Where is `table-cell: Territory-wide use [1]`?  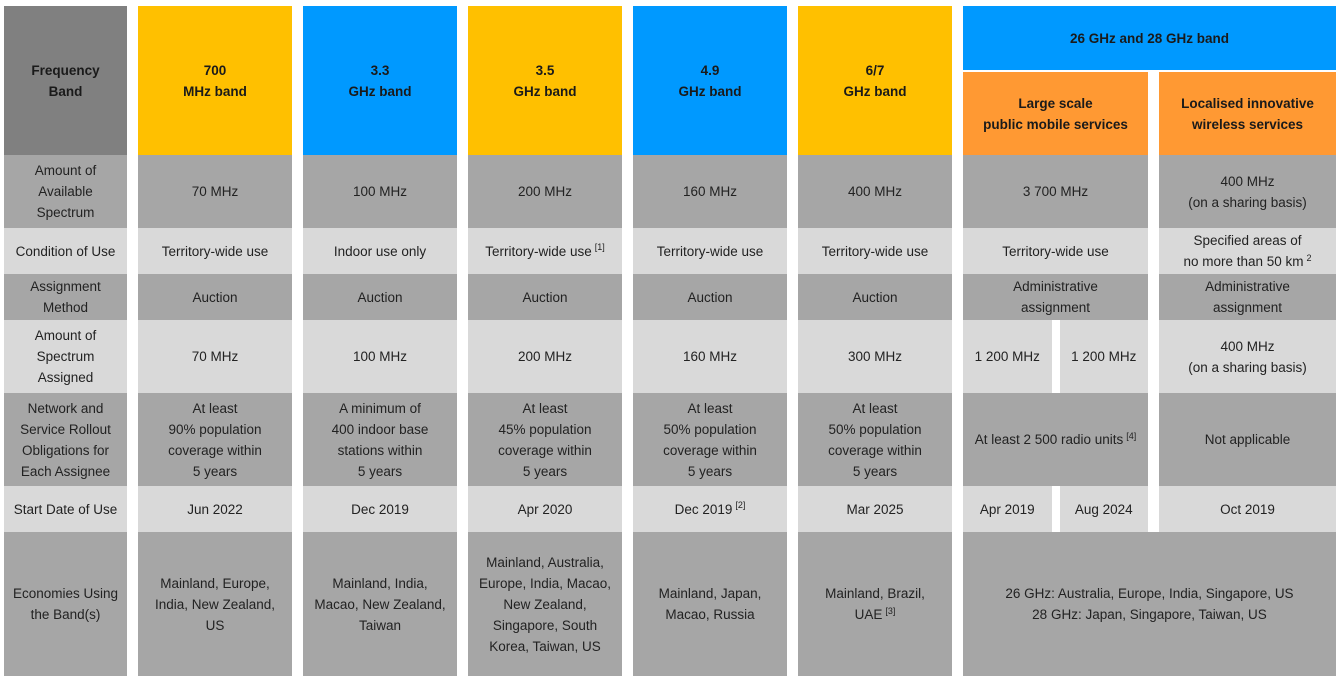 table-cell: Territory-wide use [1] is located at coordinates (545, 251).